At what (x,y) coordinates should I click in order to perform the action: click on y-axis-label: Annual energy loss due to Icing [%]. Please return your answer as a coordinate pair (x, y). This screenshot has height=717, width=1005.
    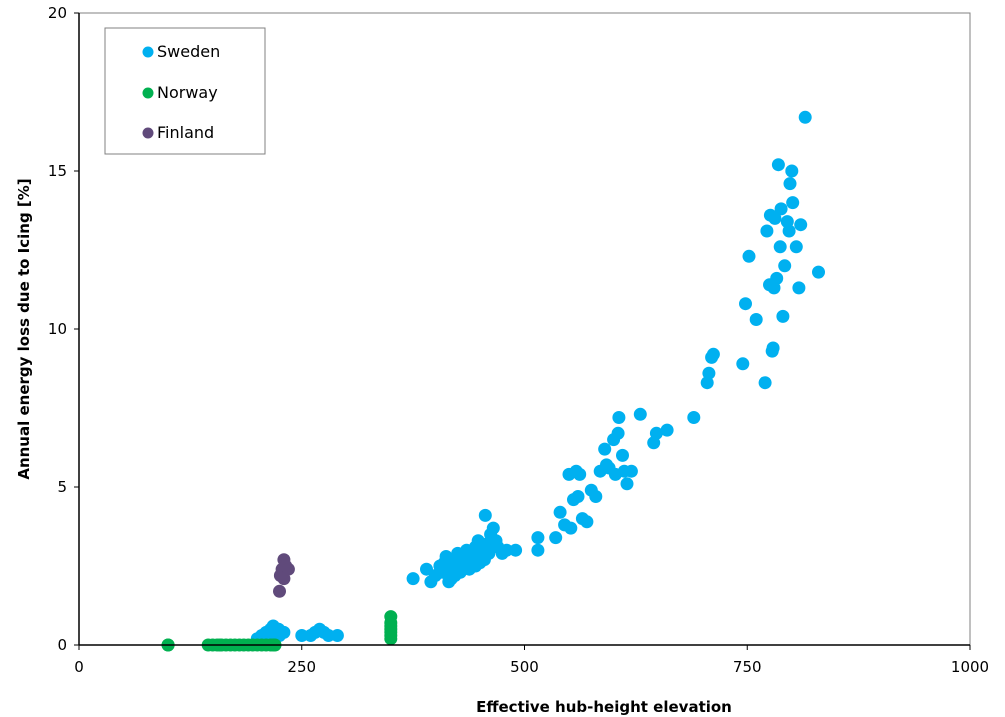
    Looking at the image, I should click on (24, 328).